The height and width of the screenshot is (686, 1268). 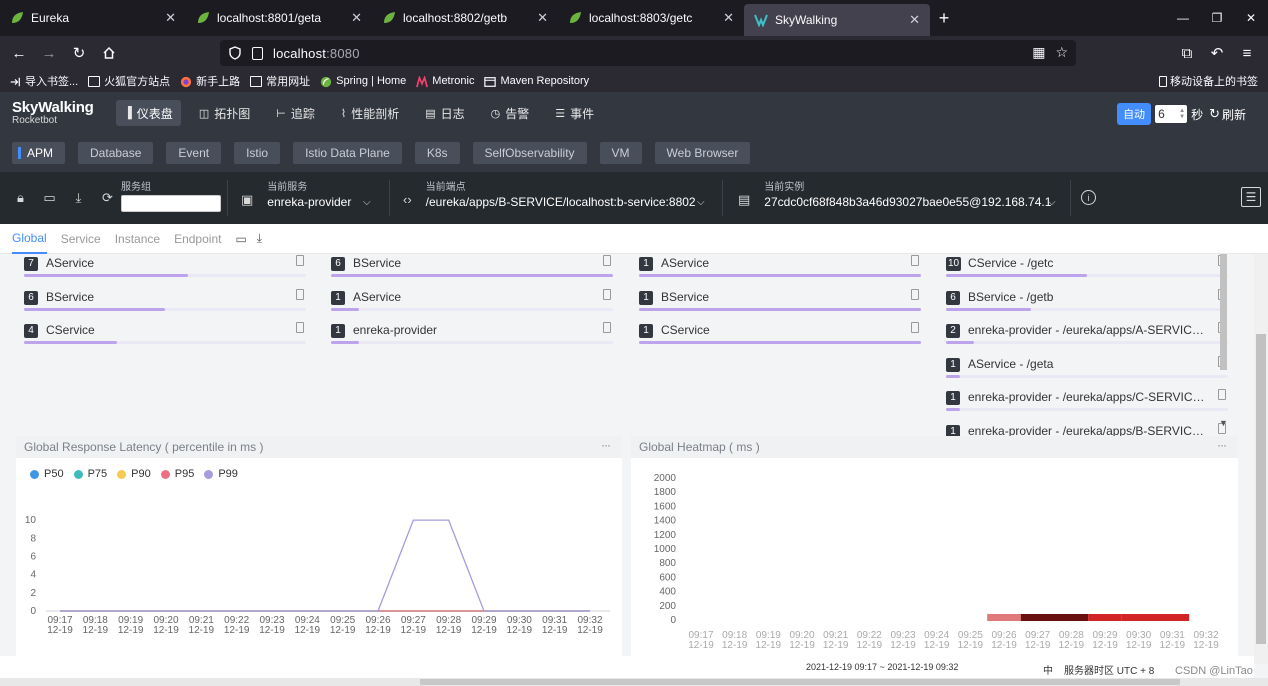 I want to click on page-scrollbar, so click(x=1261, y=459).